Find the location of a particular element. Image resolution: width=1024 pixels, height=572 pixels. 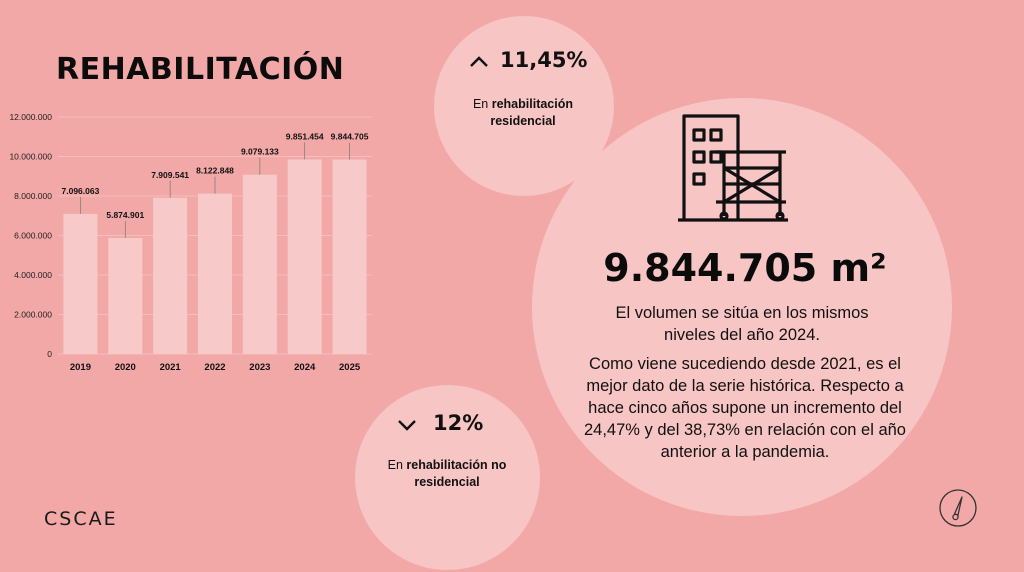

compass-icon is located at coordinates (958, 508).